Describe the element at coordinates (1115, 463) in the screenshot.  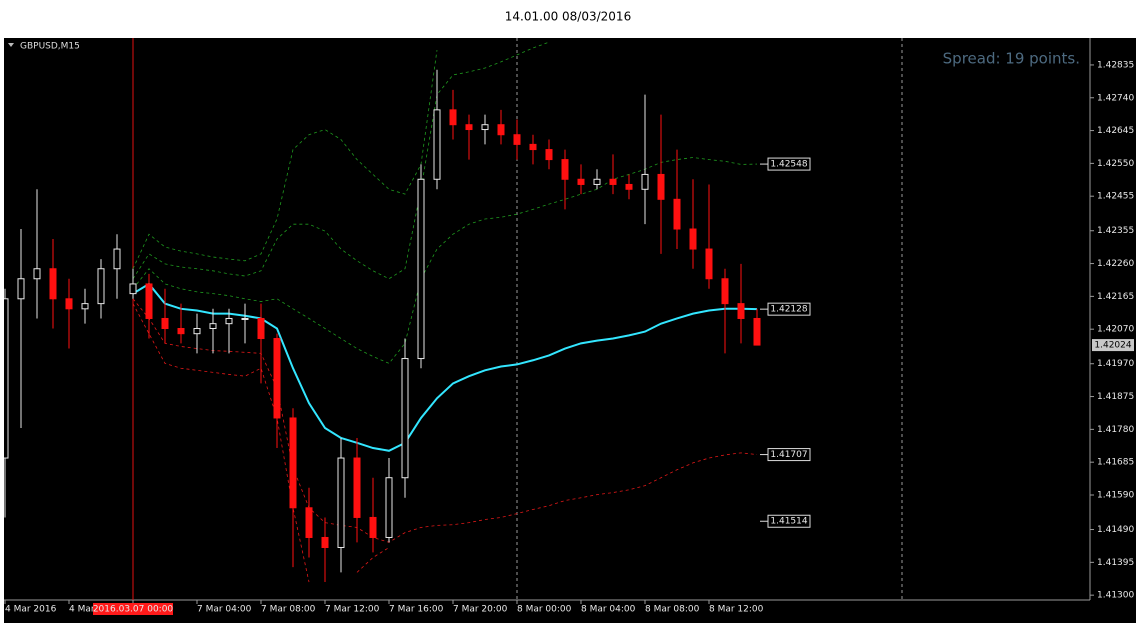
I see `y-tick-label: 1.41685` at that location.